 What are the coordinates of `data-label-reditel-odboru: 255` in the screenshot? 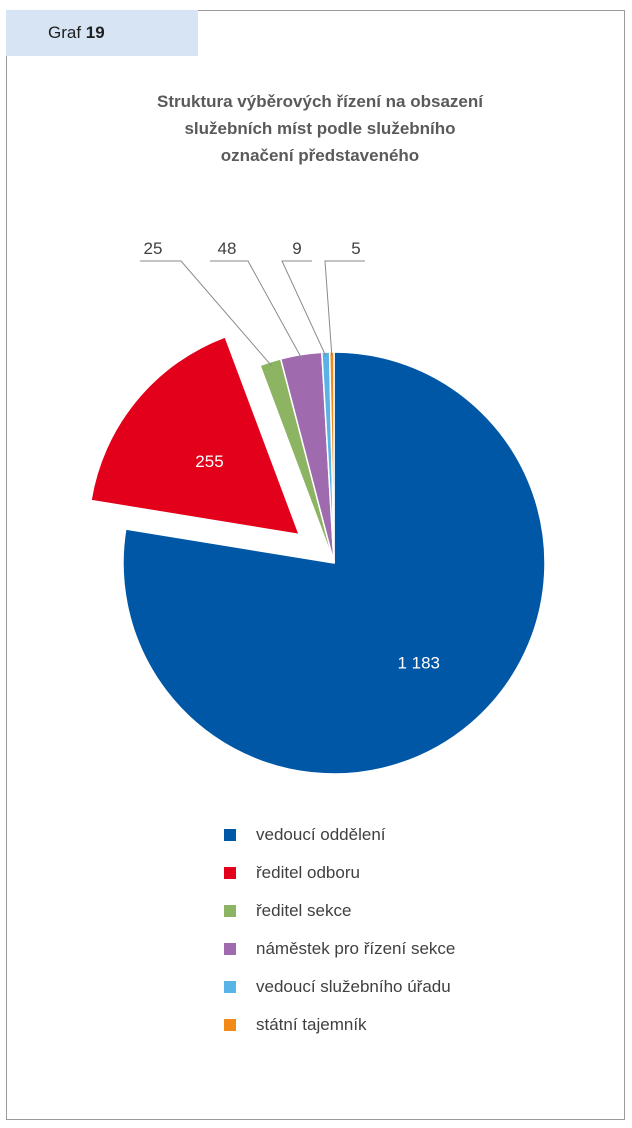 It's located at (209, 461).